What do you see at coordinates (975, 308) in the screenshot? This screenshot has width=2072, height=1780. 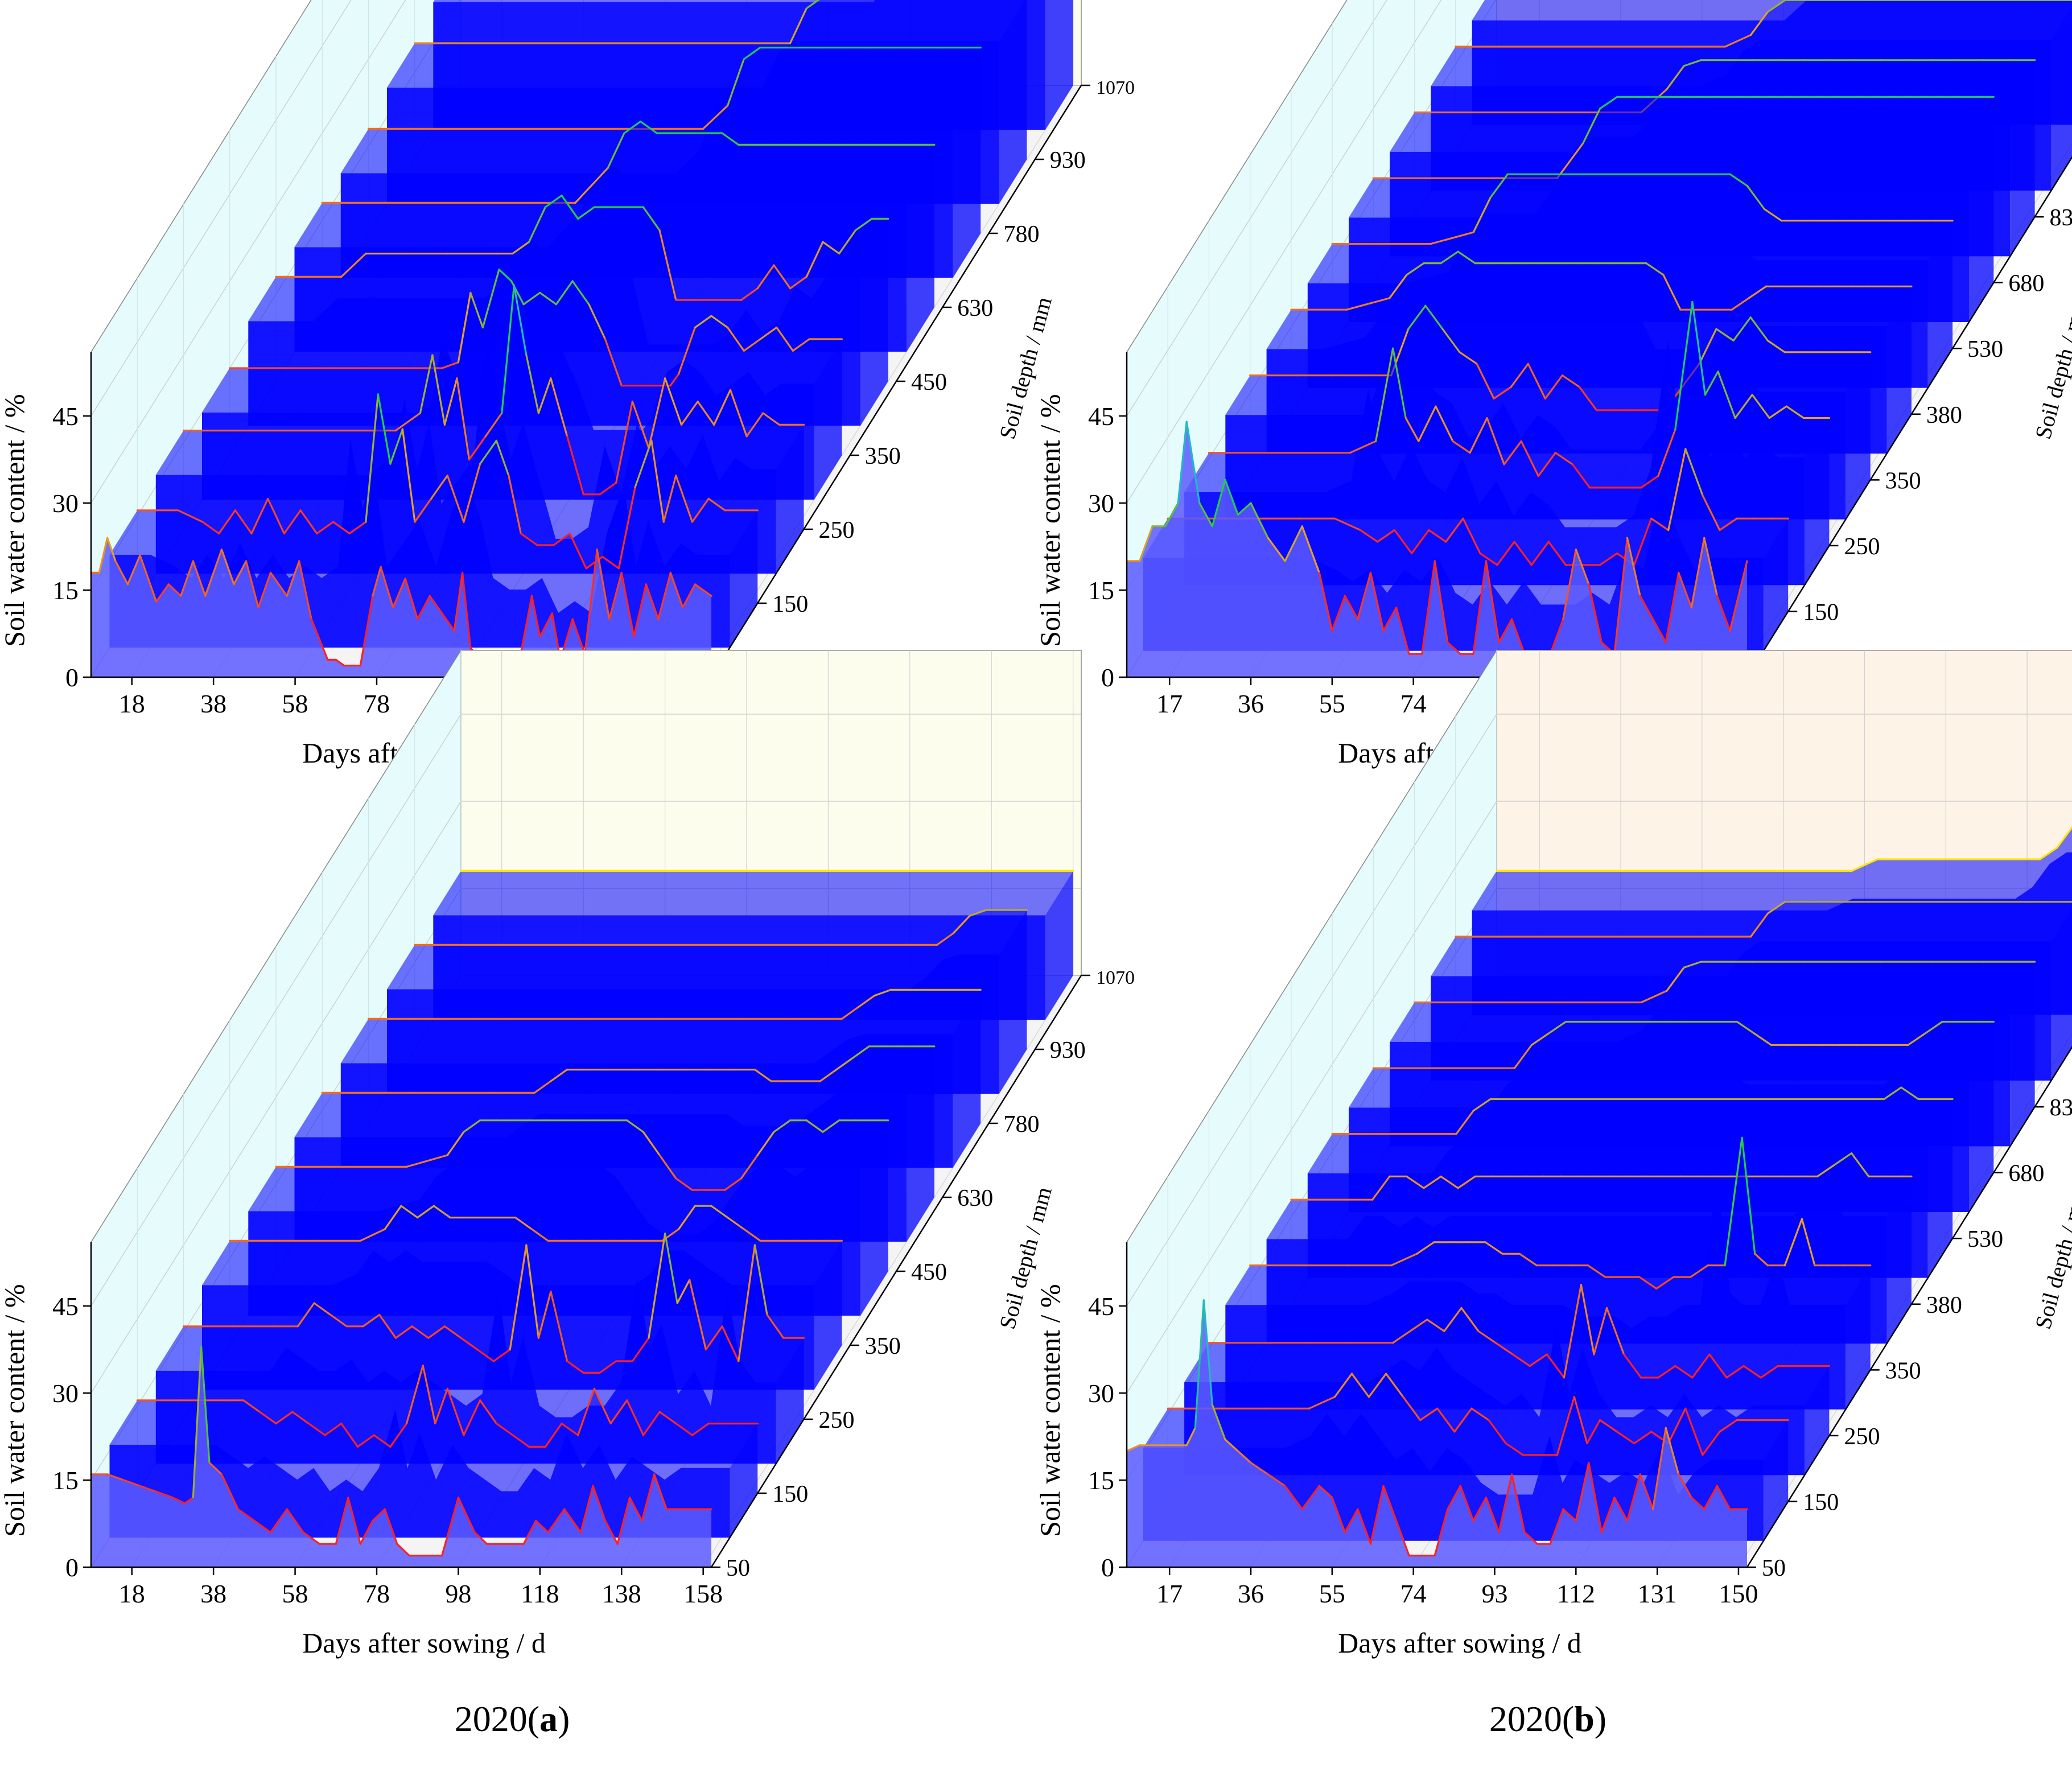 I see `z-tick-label: 630` at bounding box center [975, 308].